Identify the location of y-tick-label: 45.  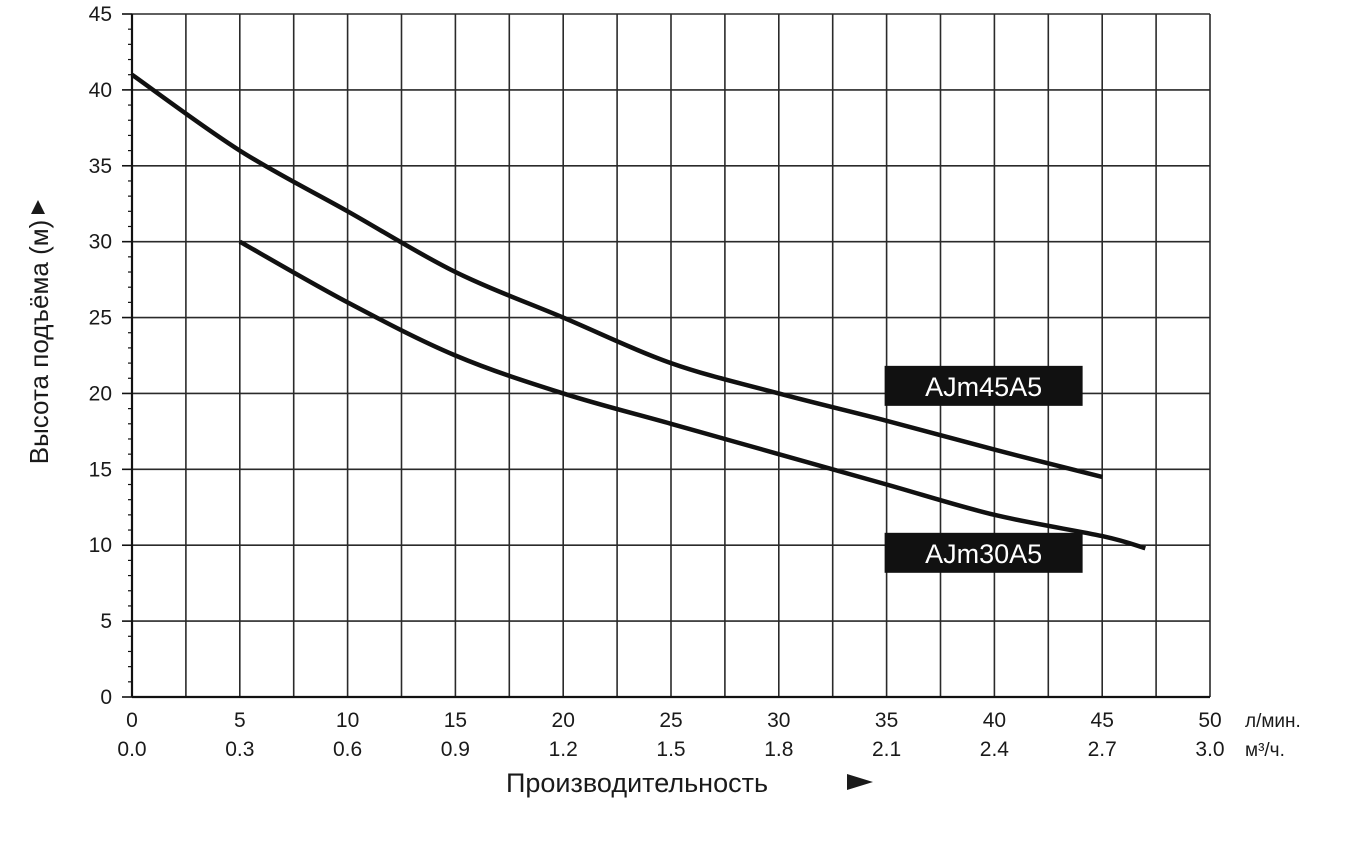
(100, 14).